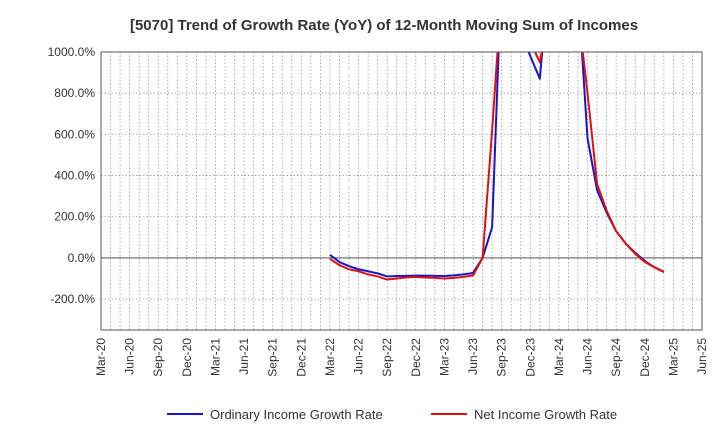  I want to click on x-tick-label: Jun-25, so click(702, 356).